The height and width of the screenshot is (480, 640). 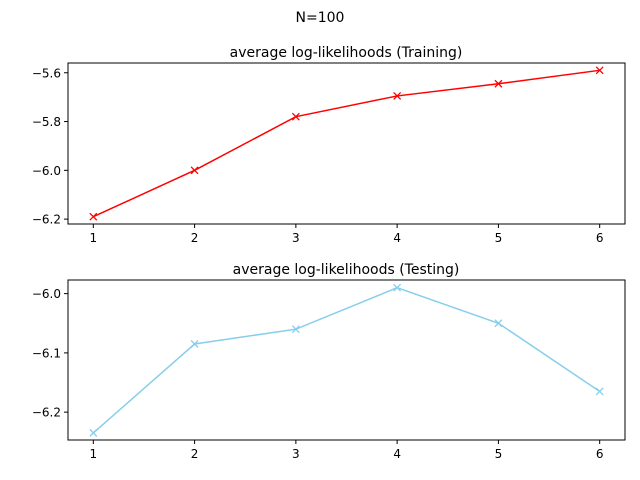 What do you see at coordinates (46, 171) in the screenshot?
I see `y-tick-label-training: −6.0` at bounding box center [46, 171].